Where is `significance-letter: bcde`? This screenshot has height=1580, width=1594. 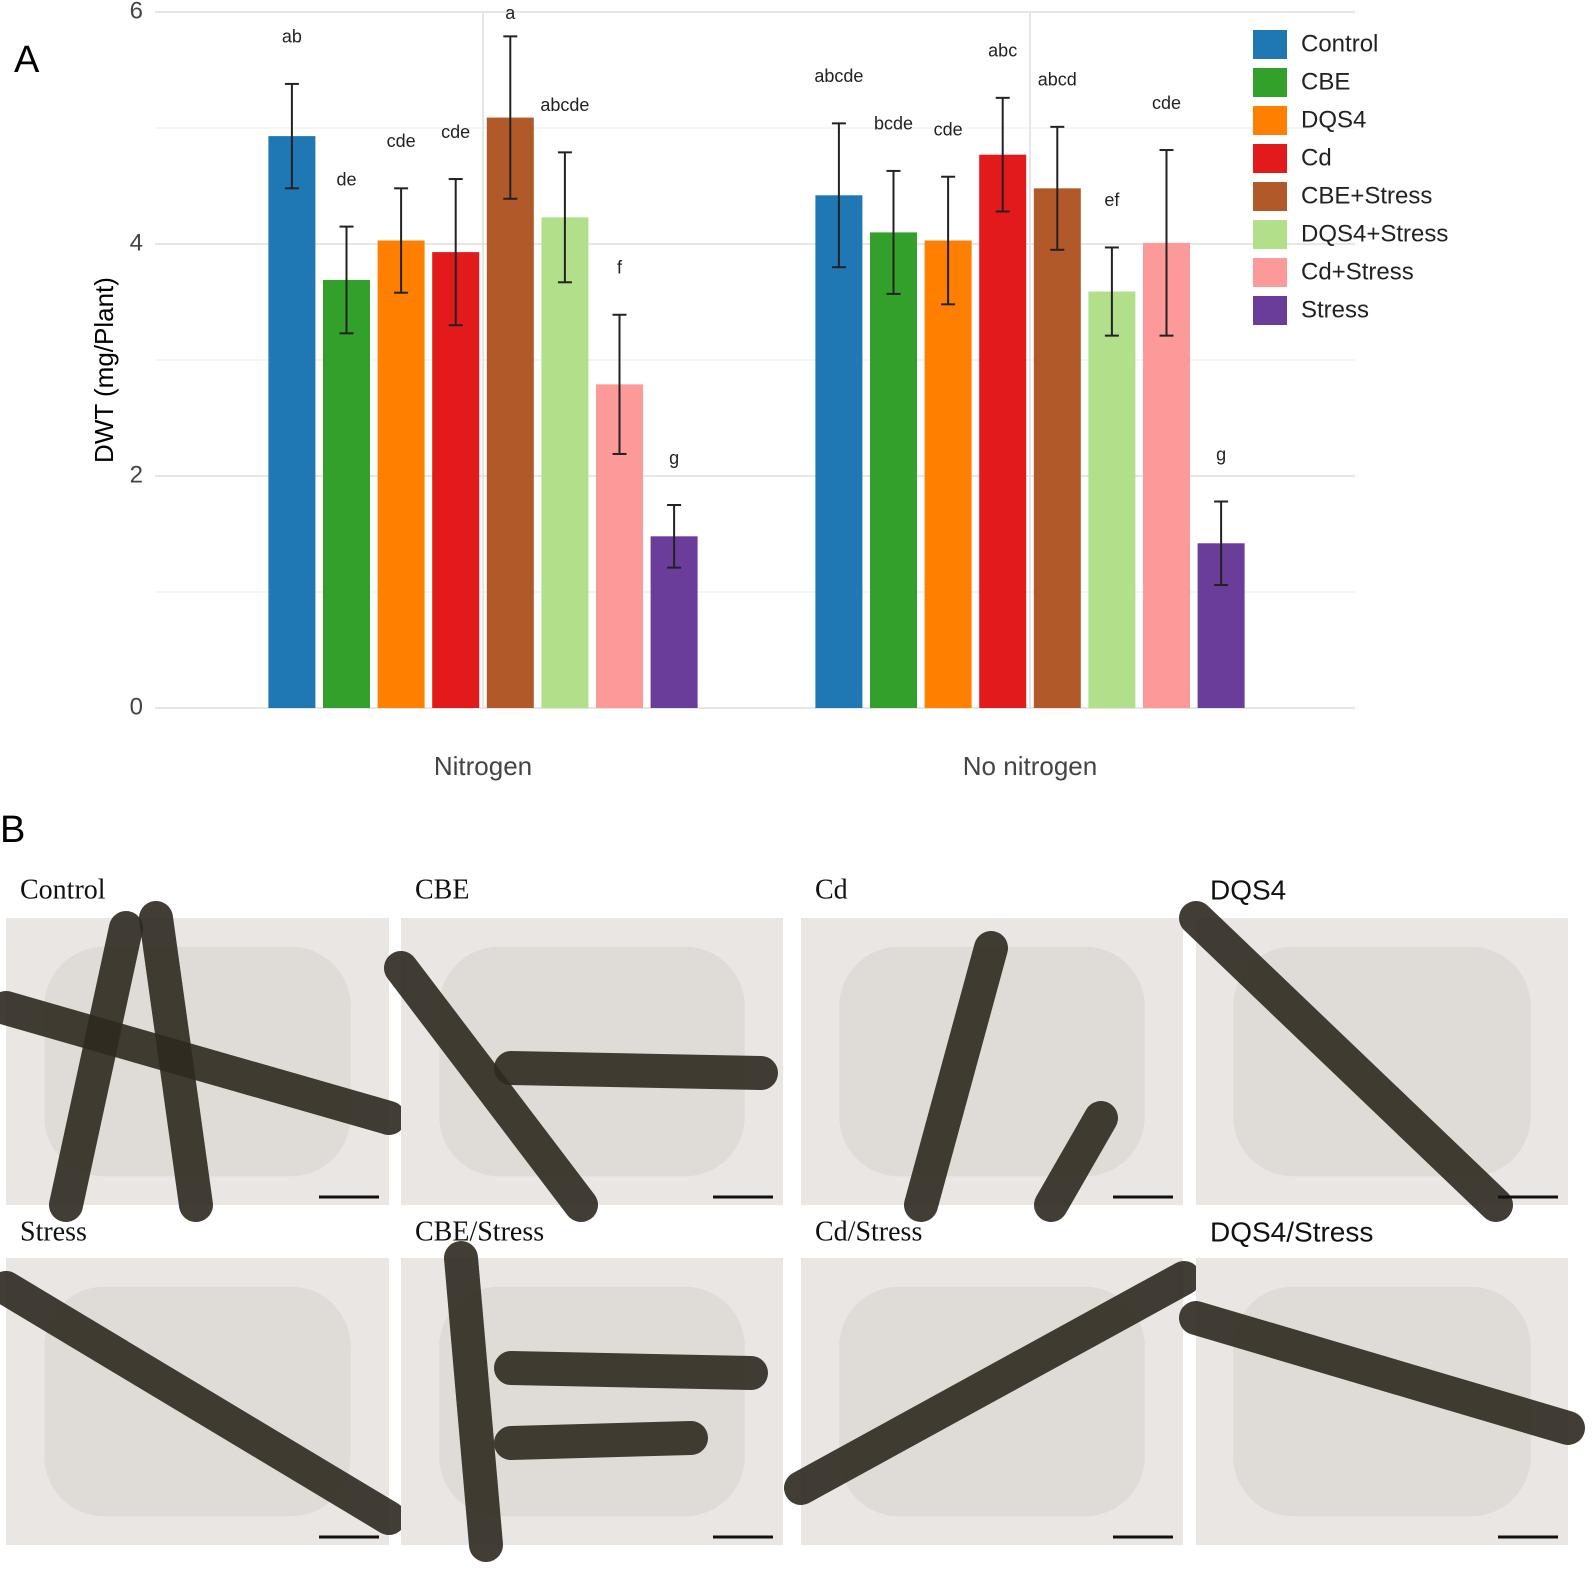
significance-letter: bcde is located at coordinates (893, 124).